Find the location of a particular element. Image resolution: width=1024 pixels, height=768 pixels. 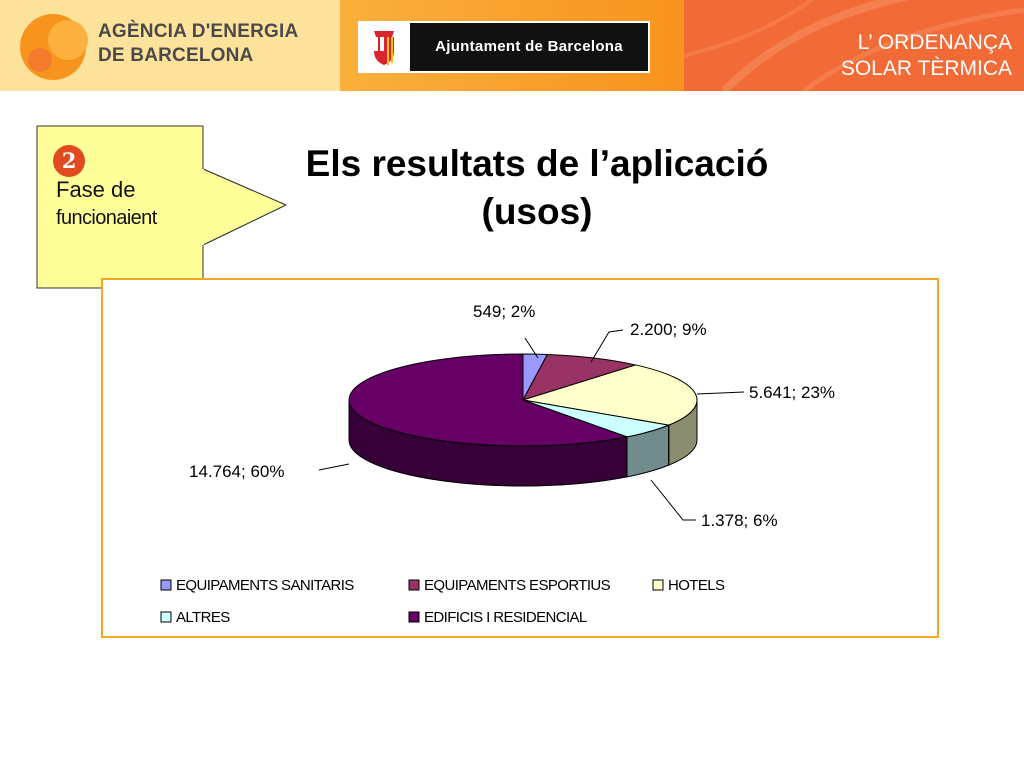

barcelona-crest-icon is located at coordinates (384, 47).